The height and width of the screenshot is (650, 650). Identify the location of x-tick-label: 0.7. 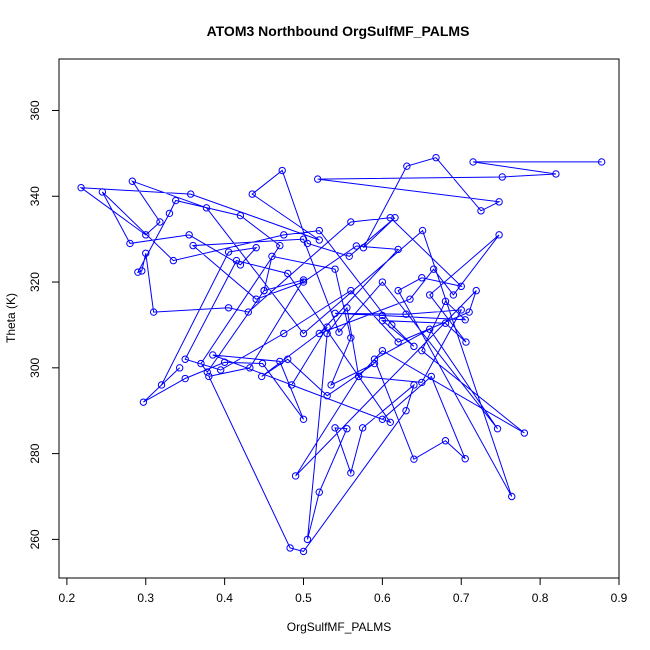
(461, 598).